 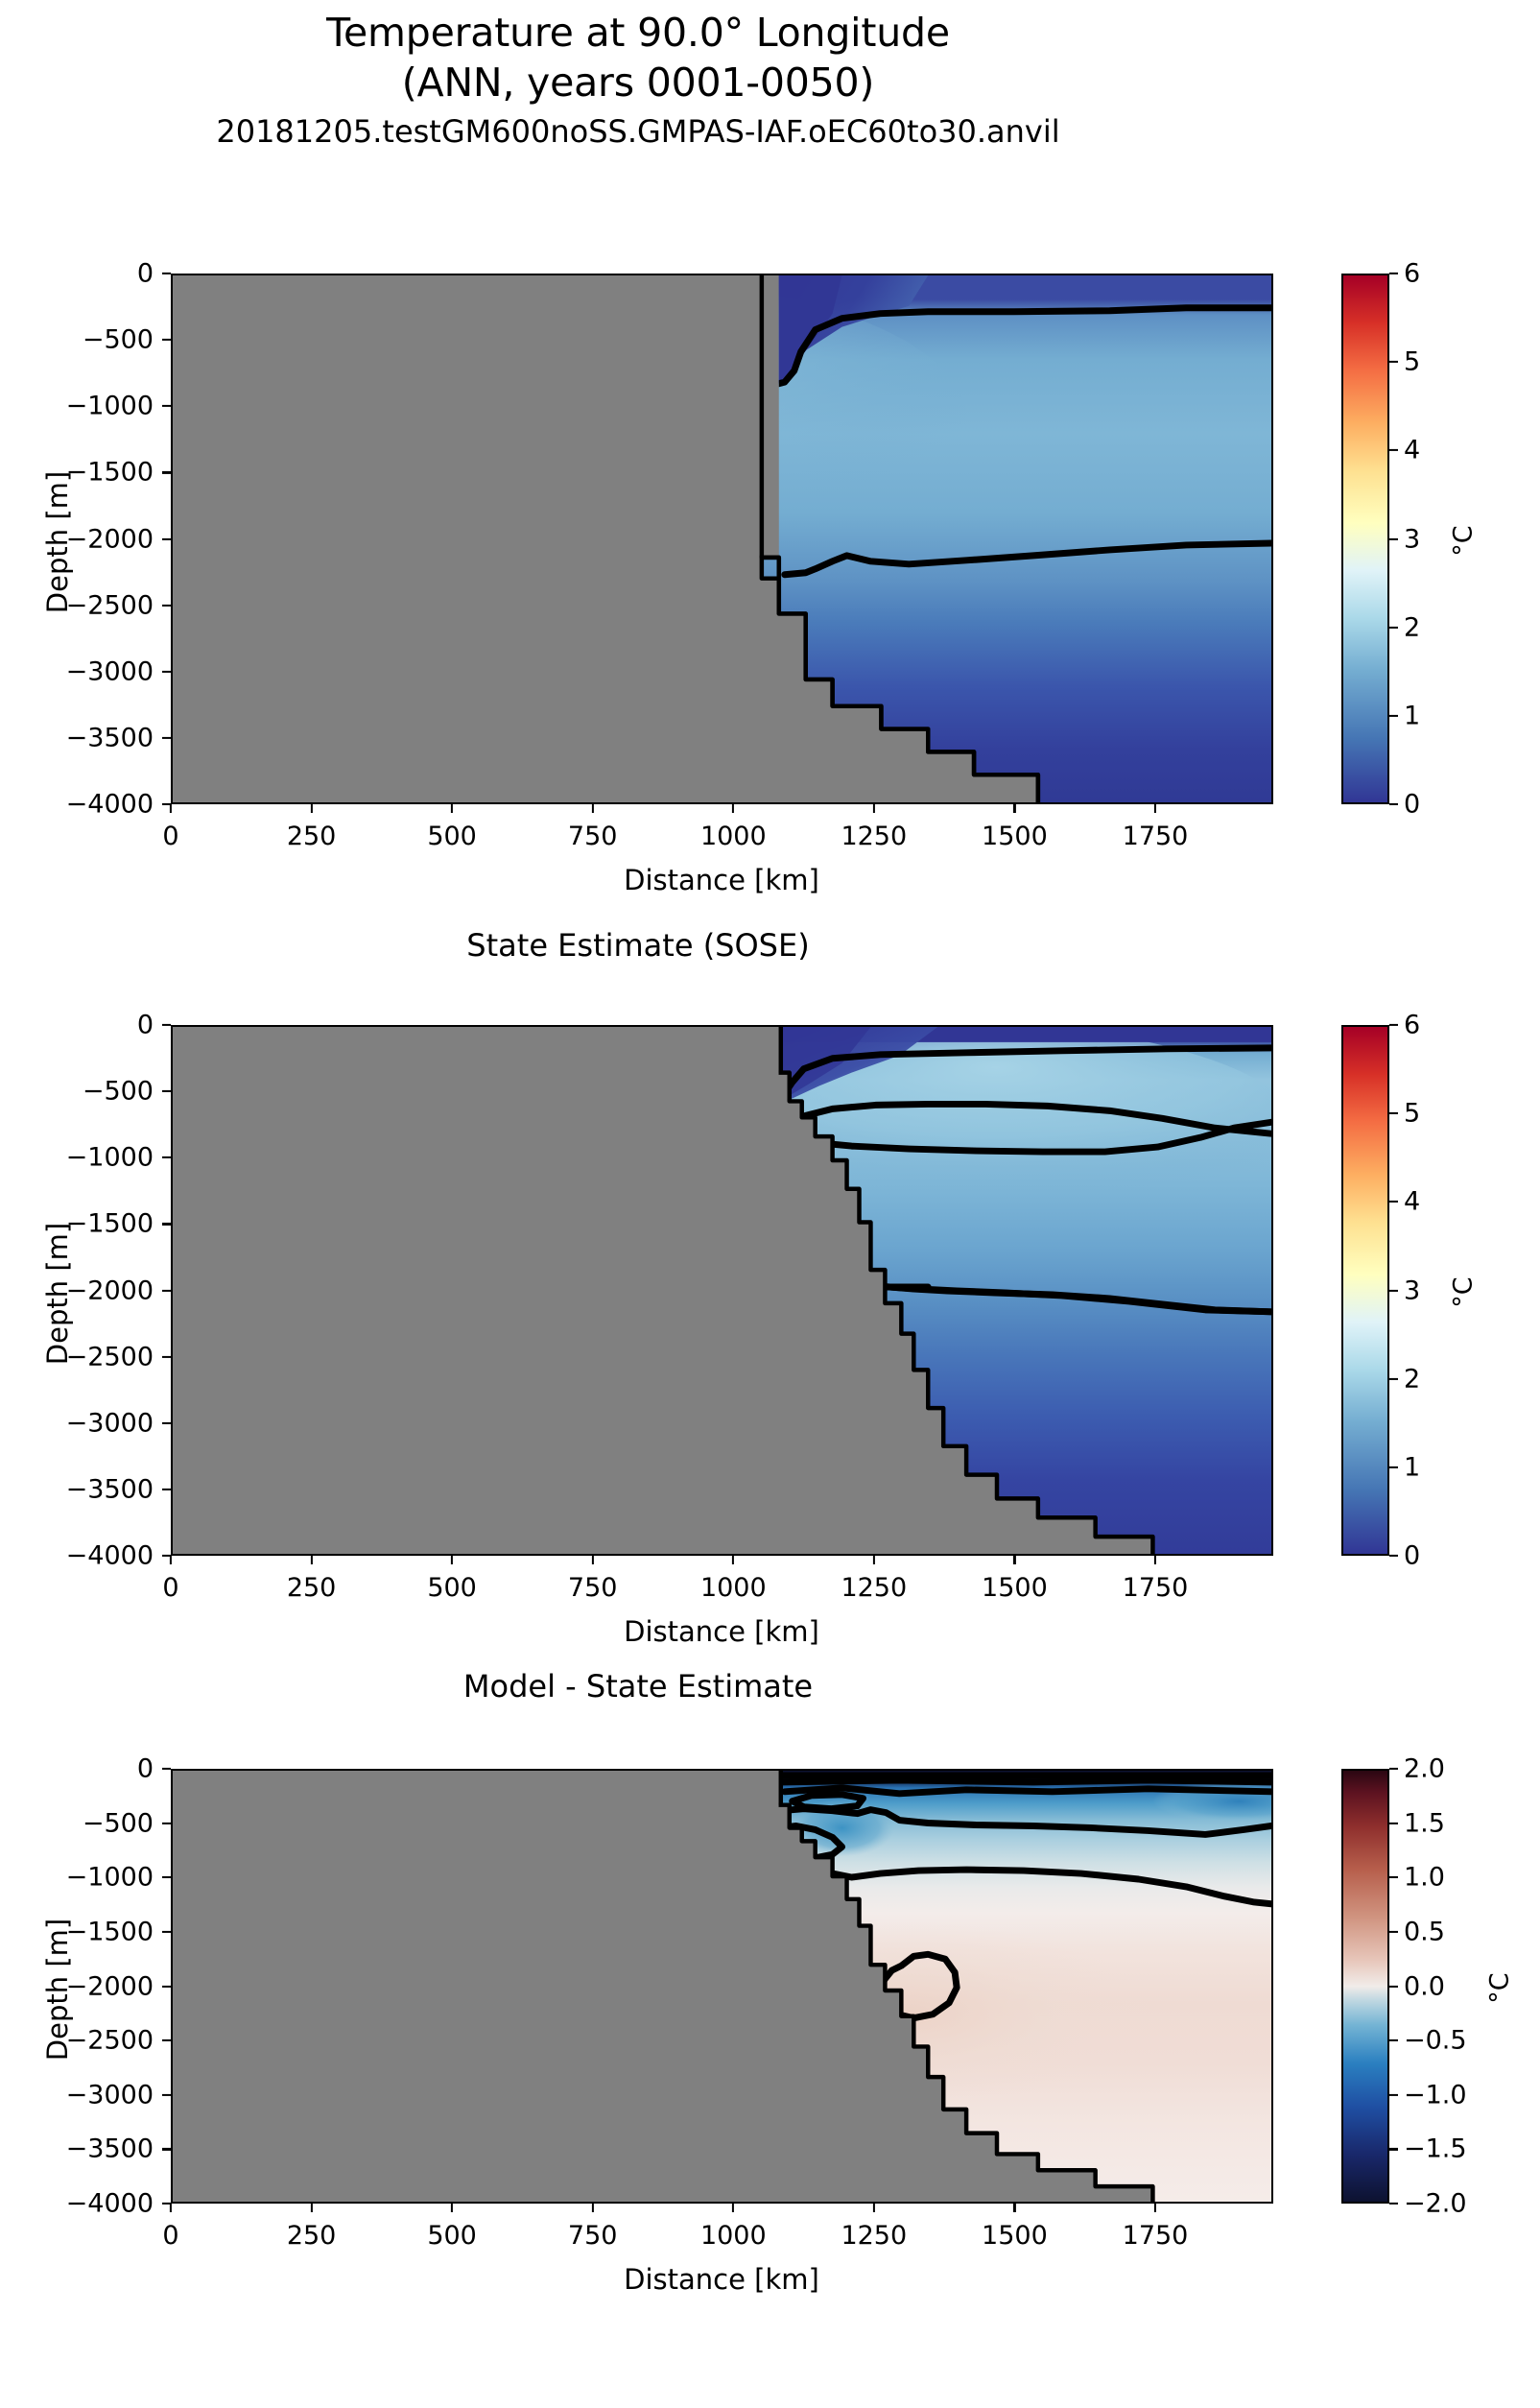 I want to click on cbar-tick-label: 1, so click(x=1412, y=1467).